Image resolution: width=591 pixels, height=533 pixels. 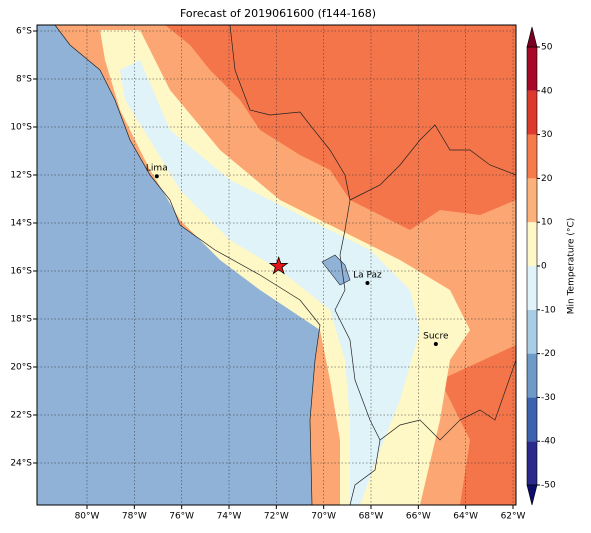 What do you see at coordinates (547, 91) in the screenshot?
I see `colorbar-tick-label: 40` at bounding box center [547, 91].